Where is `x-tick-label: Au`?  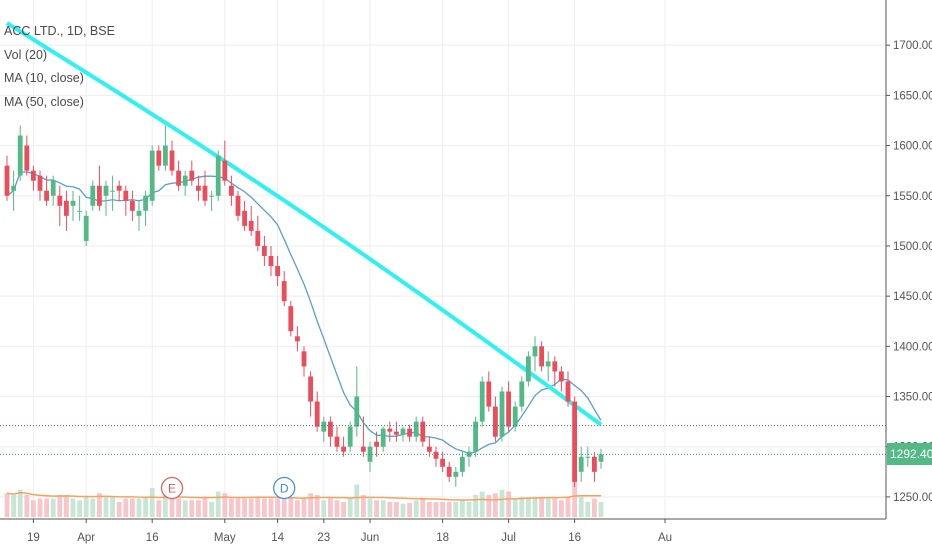
x-tick-label: Au is located at coordinates (665, 538).